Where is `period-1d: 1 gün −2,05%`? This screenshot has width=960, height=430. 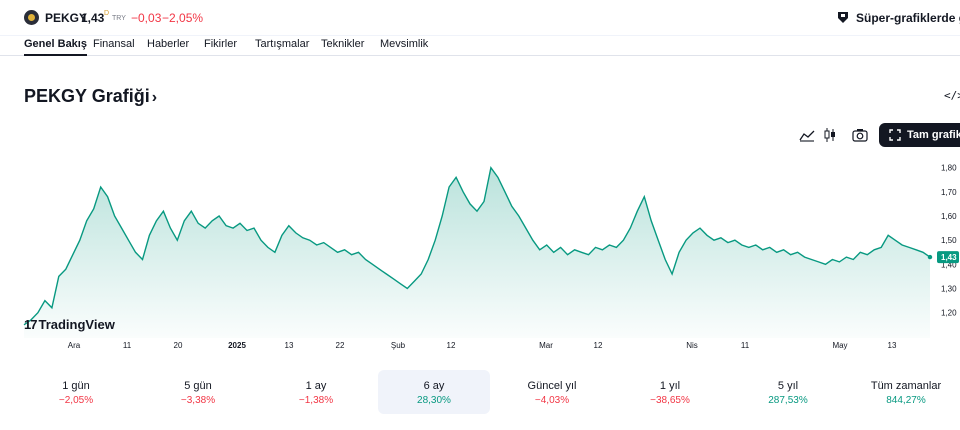 period-1d: 1 gün −2,05% is located at coordinates (76, 392).